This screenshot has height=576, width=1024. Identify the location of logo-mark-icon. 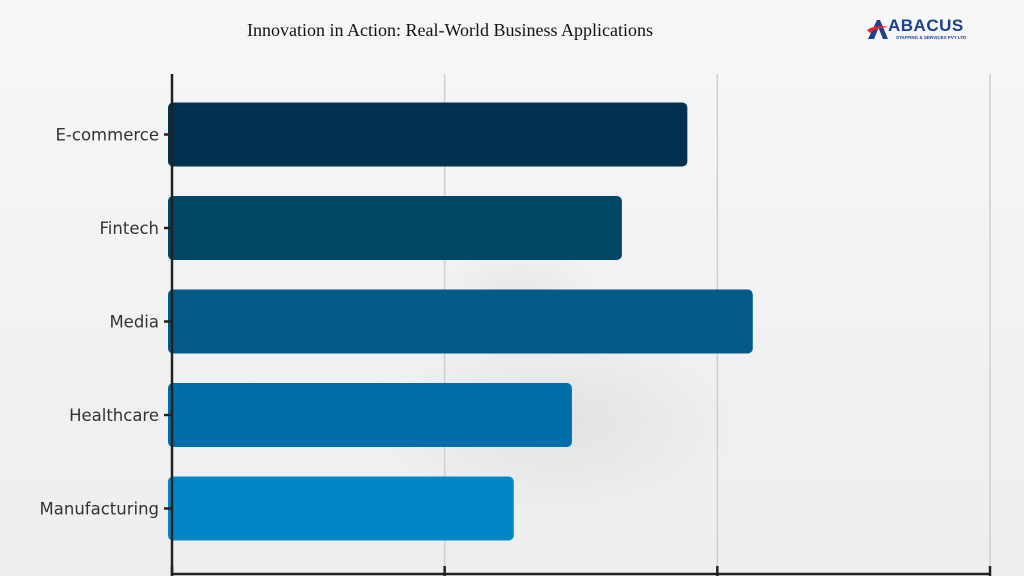
(878, 29).